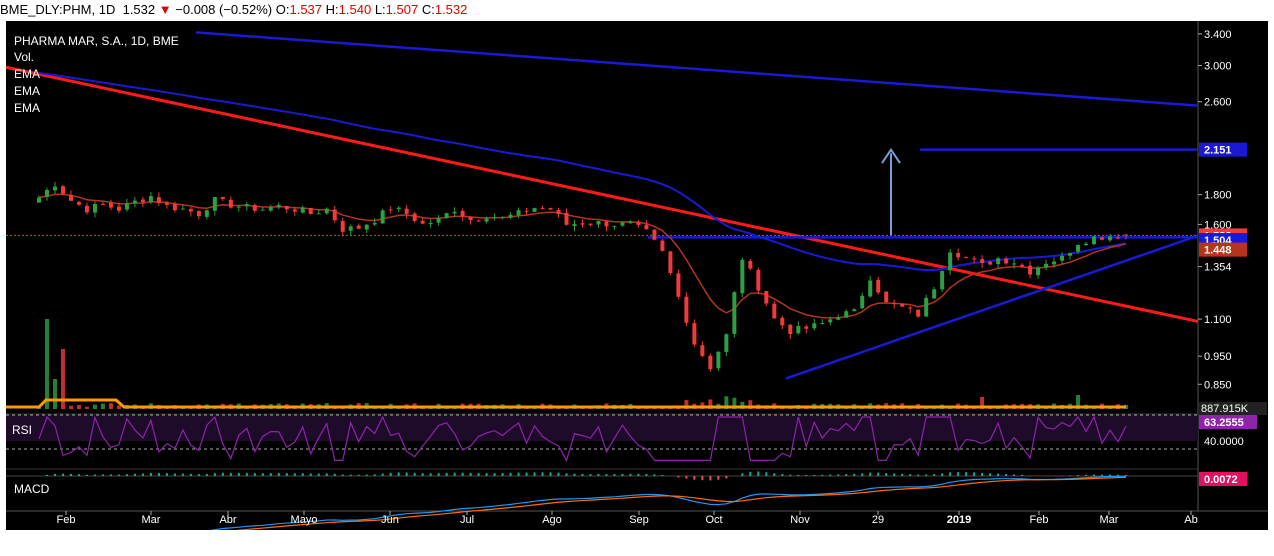 The image size is (1274, 556). What do you see at coordinates (1223, 479) in the screenshot?
I see `macd-value-box` at bounding box center [1223, 479].